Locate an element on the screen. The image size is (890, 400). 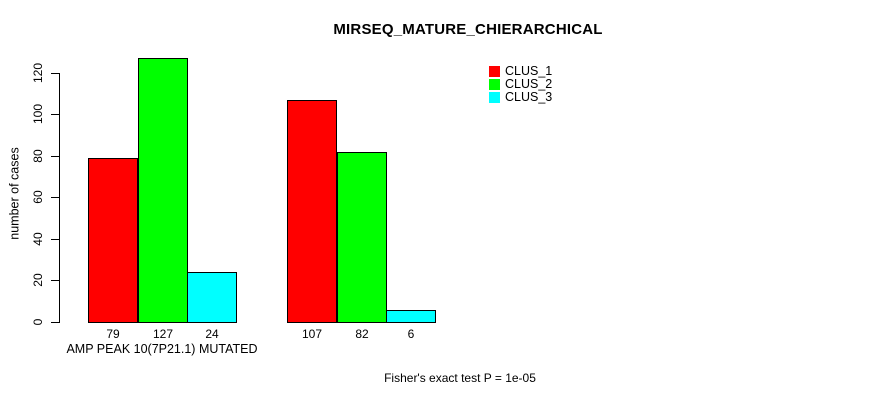
bar-value-label: 24 is located at coordinates (212, 334).